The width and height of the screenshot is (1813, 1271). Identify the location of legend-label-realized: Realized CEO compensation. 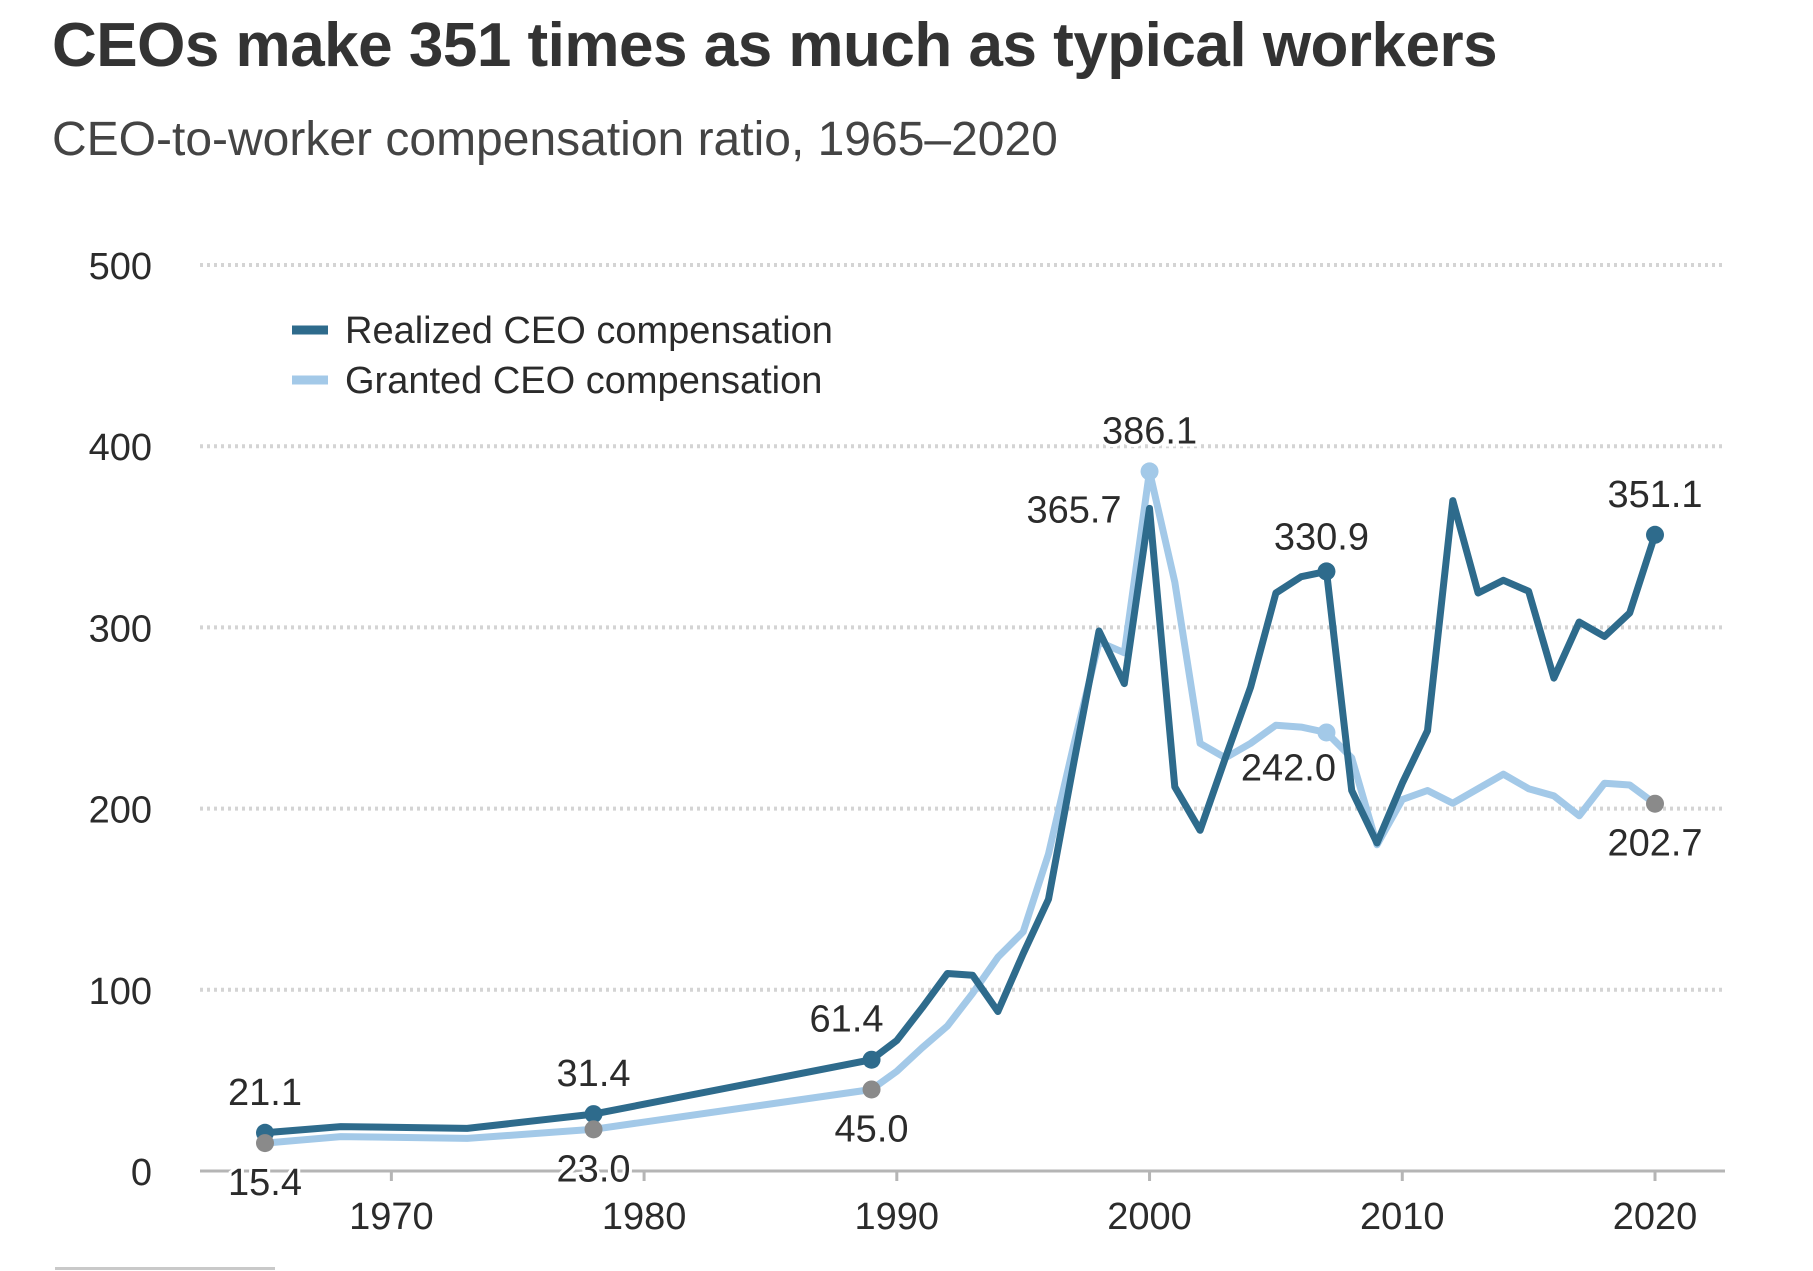
(589, 331).